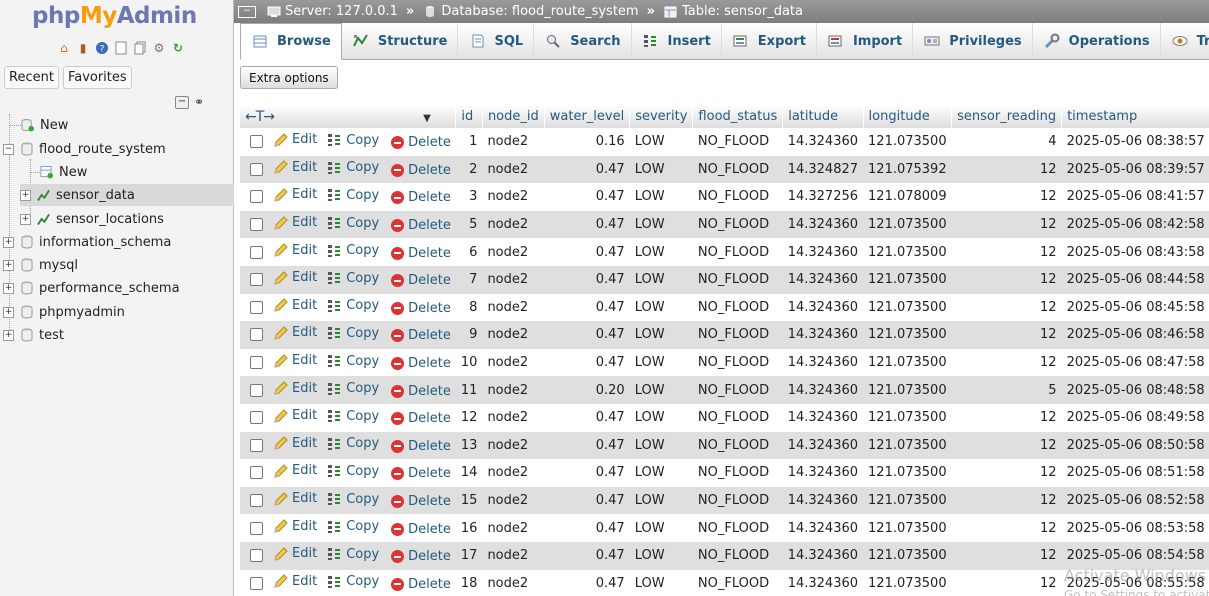  What do you see at coordinates (97, 77) in the screenshot?
I see `tab-favorites: Favorites` at bounding box center [97, 77].